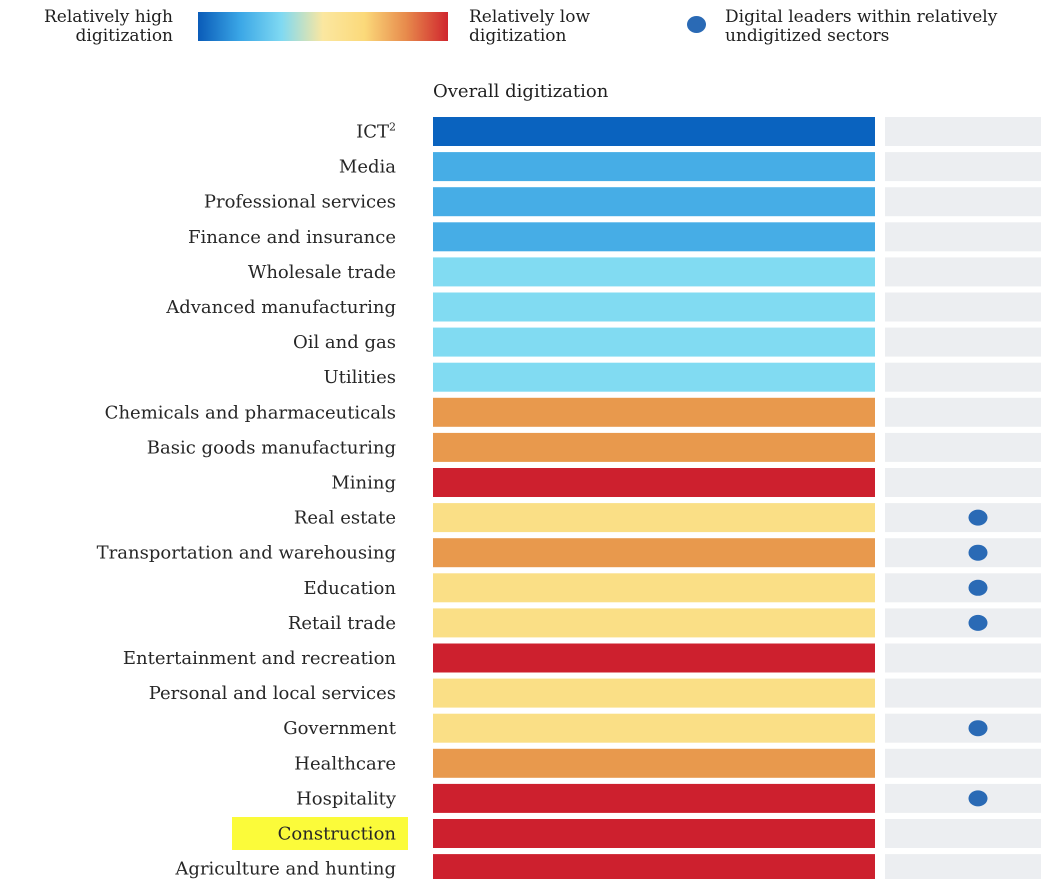 The image size is (1041, 879). I want to click on row-label-advanced-manufacturing: Advanced manufacturing, so click(280, 307).